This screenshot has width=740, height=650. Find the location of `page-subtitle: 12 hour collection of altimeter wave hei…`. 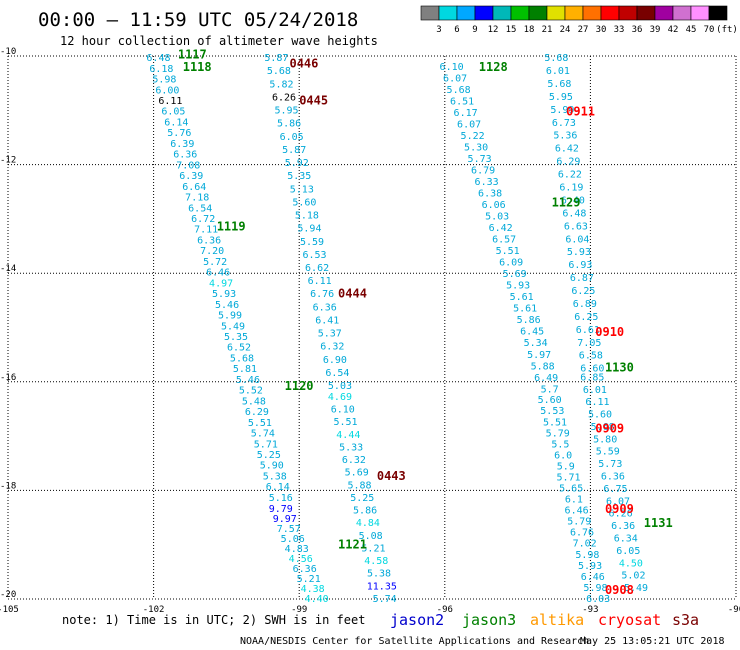

page-subtitle: 12 hour collection of altimeter wave hei… is located at coordinates (219, 41).